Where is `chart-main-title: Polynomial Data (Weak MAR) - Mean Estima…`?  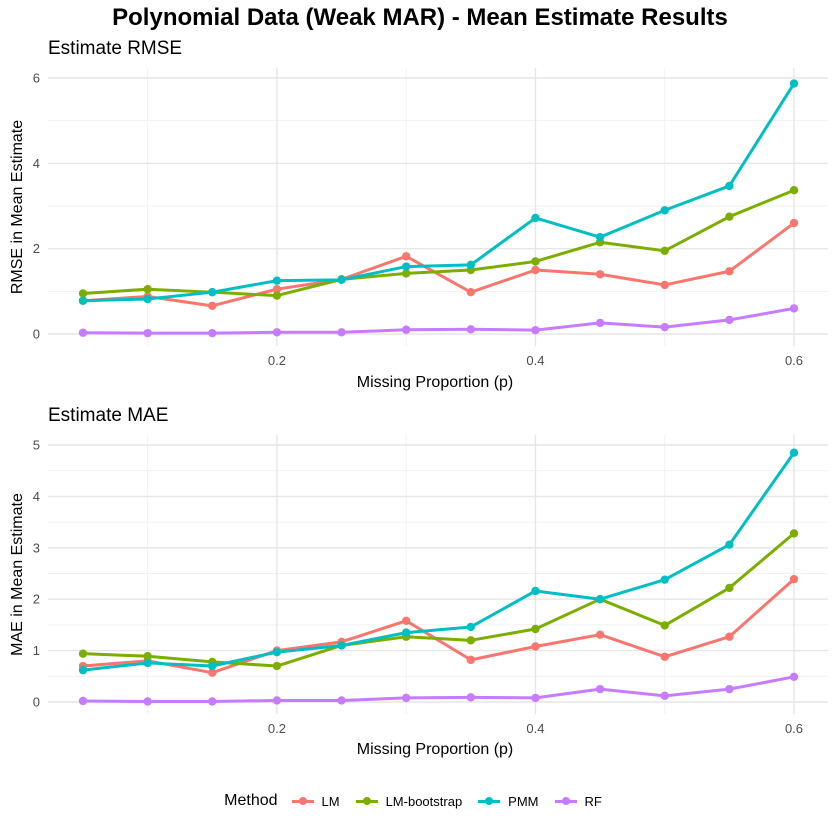 chart-main-title: Polynomial Data (Weak MAR) - Mean Estima… is located at coordinates (420, 17).